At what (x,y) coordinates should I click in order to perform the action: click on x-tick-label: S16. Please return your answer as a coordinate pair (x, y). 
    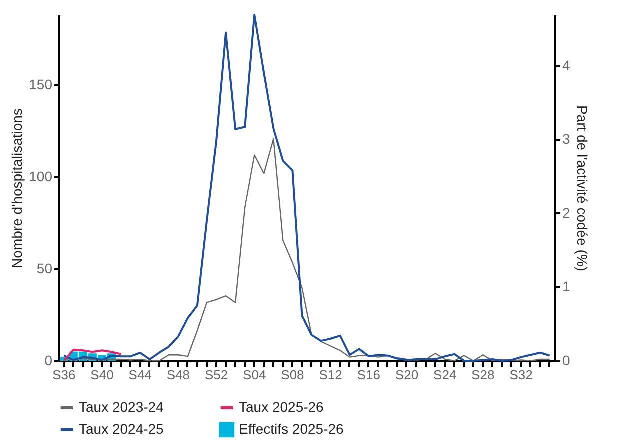
    Looking at the image, I should click on (368, 375).